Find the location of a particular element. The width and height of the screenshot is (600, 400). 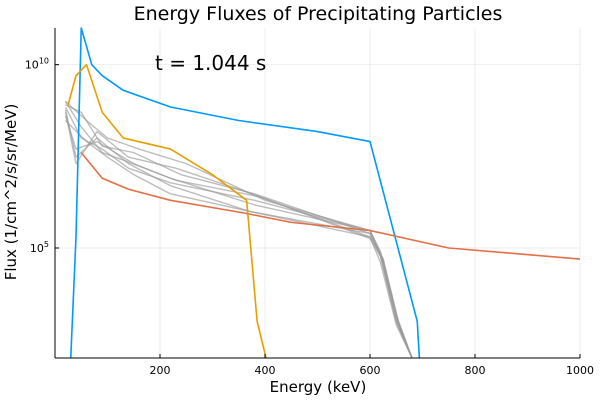

x-tick-label: 400 is located at coordinates (265, 370).